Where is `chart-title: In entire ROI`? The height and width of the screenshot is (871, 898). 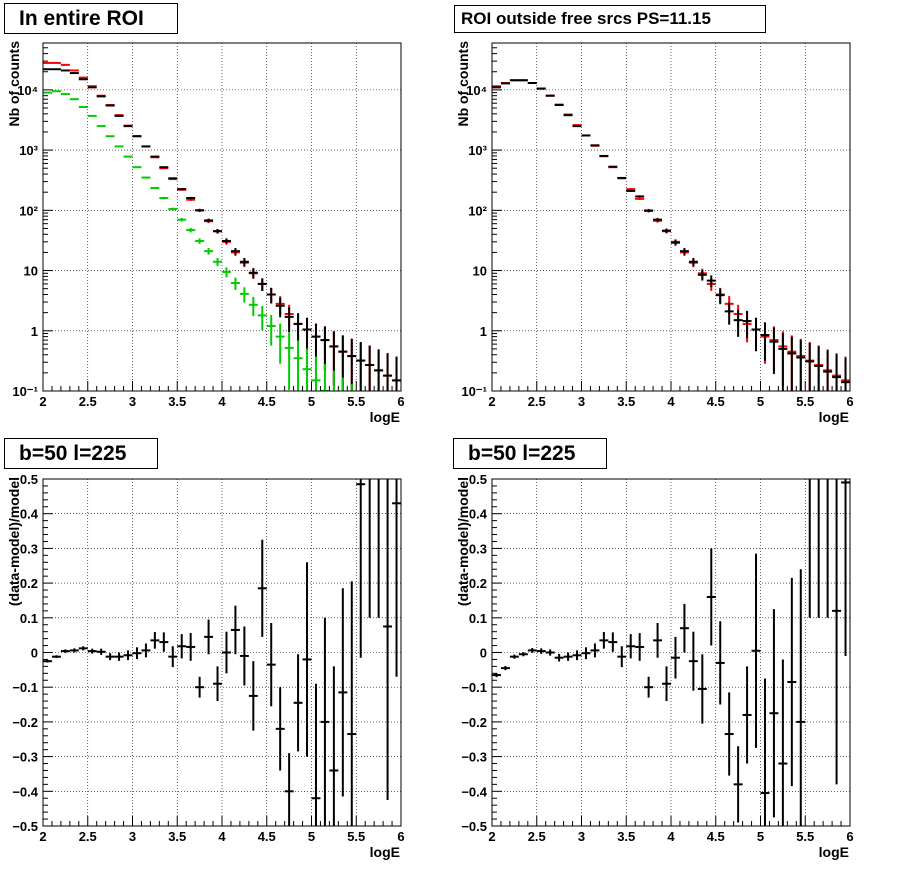 chart-title: In entire ROI is located at coordinates (91, 18).